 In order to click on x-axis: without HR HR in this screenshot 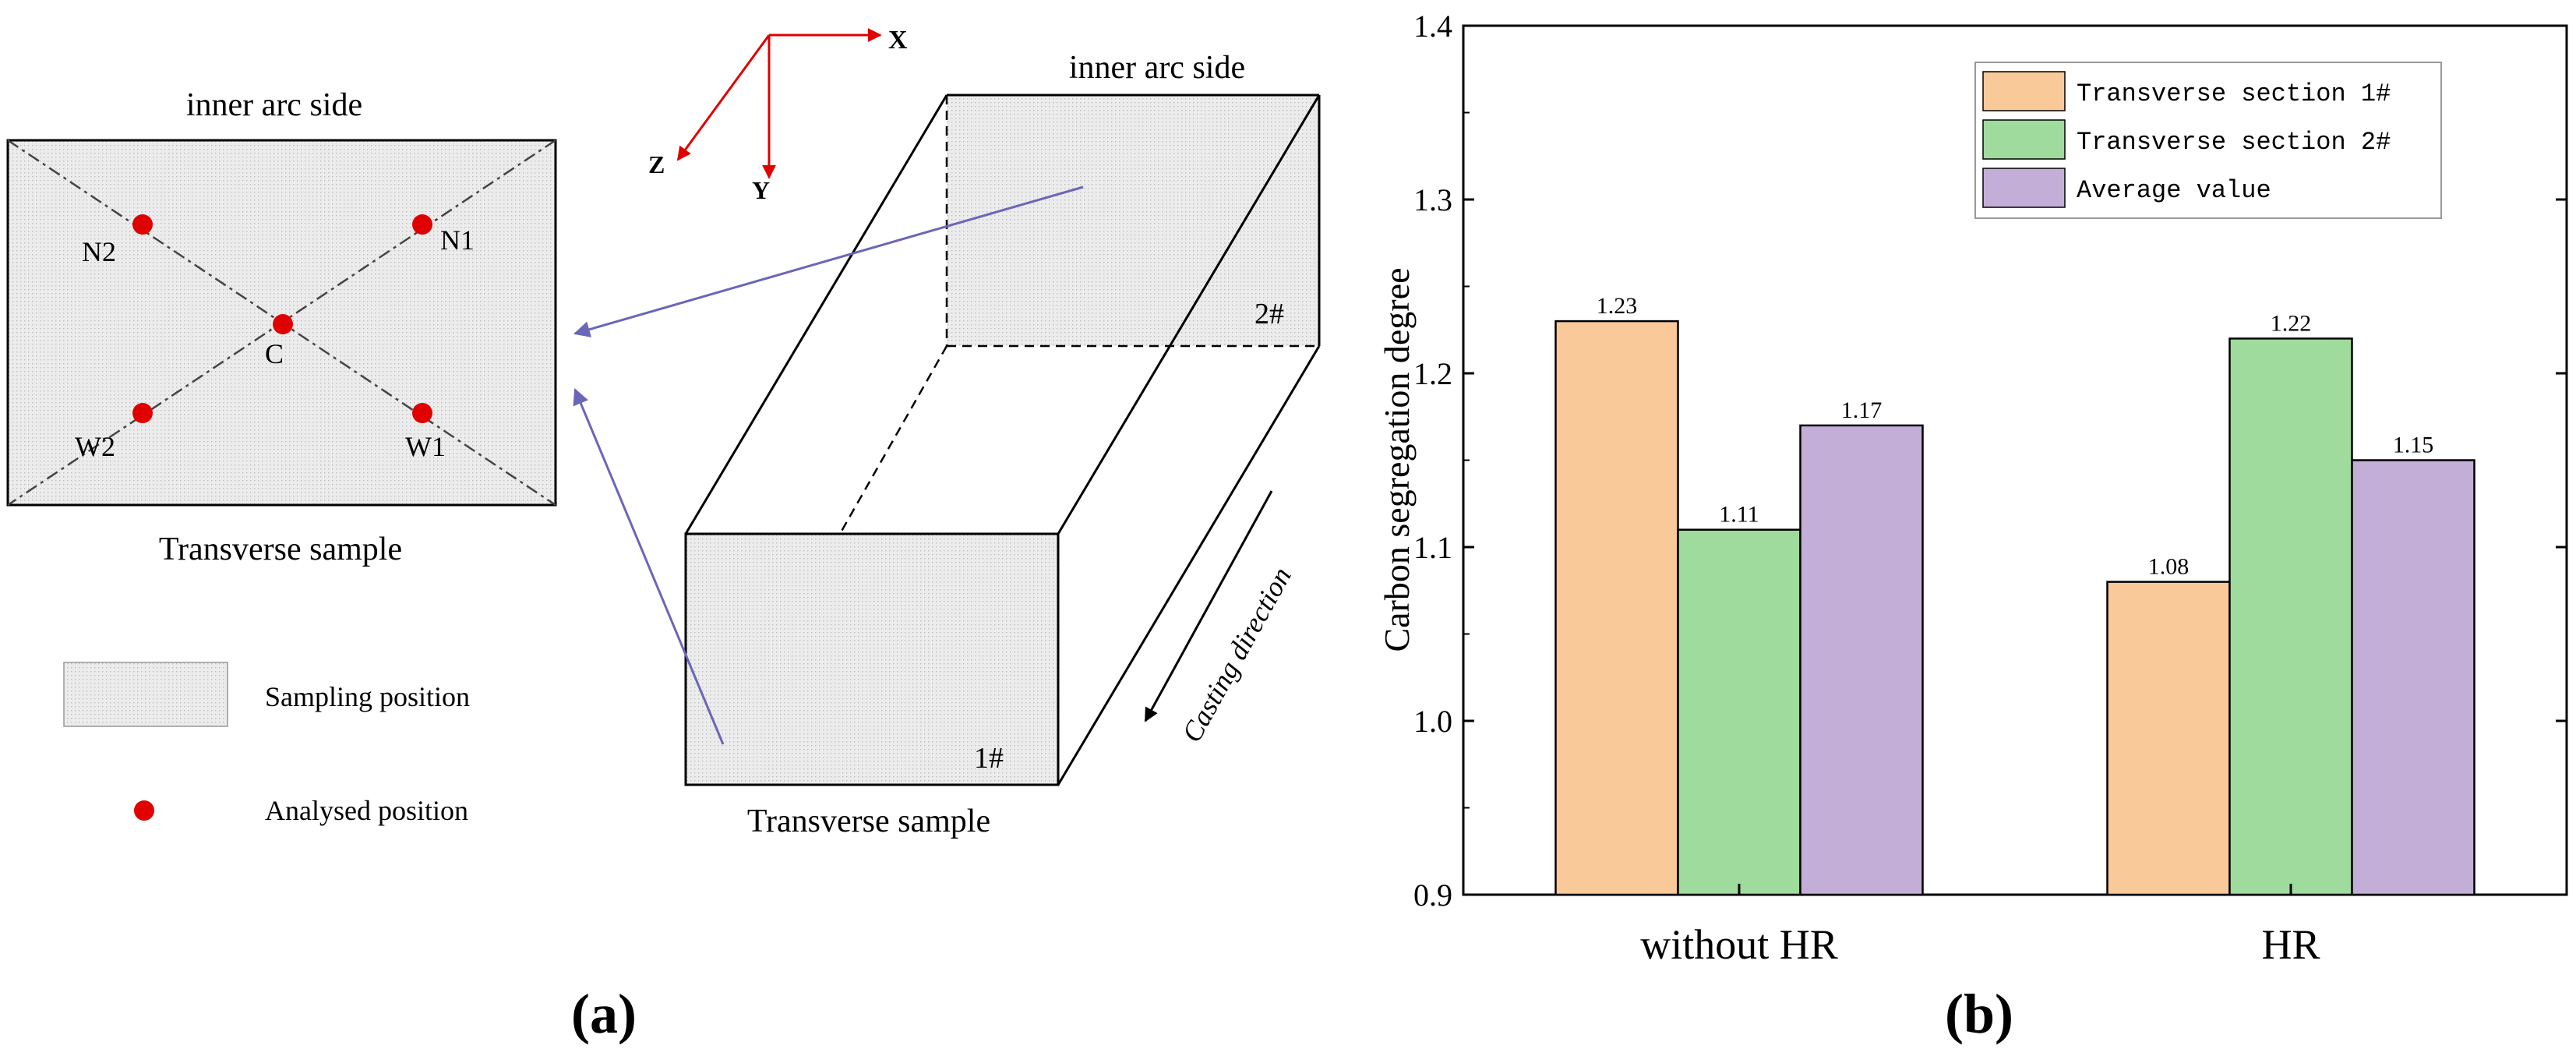, I will do `click(1980, 926)`.